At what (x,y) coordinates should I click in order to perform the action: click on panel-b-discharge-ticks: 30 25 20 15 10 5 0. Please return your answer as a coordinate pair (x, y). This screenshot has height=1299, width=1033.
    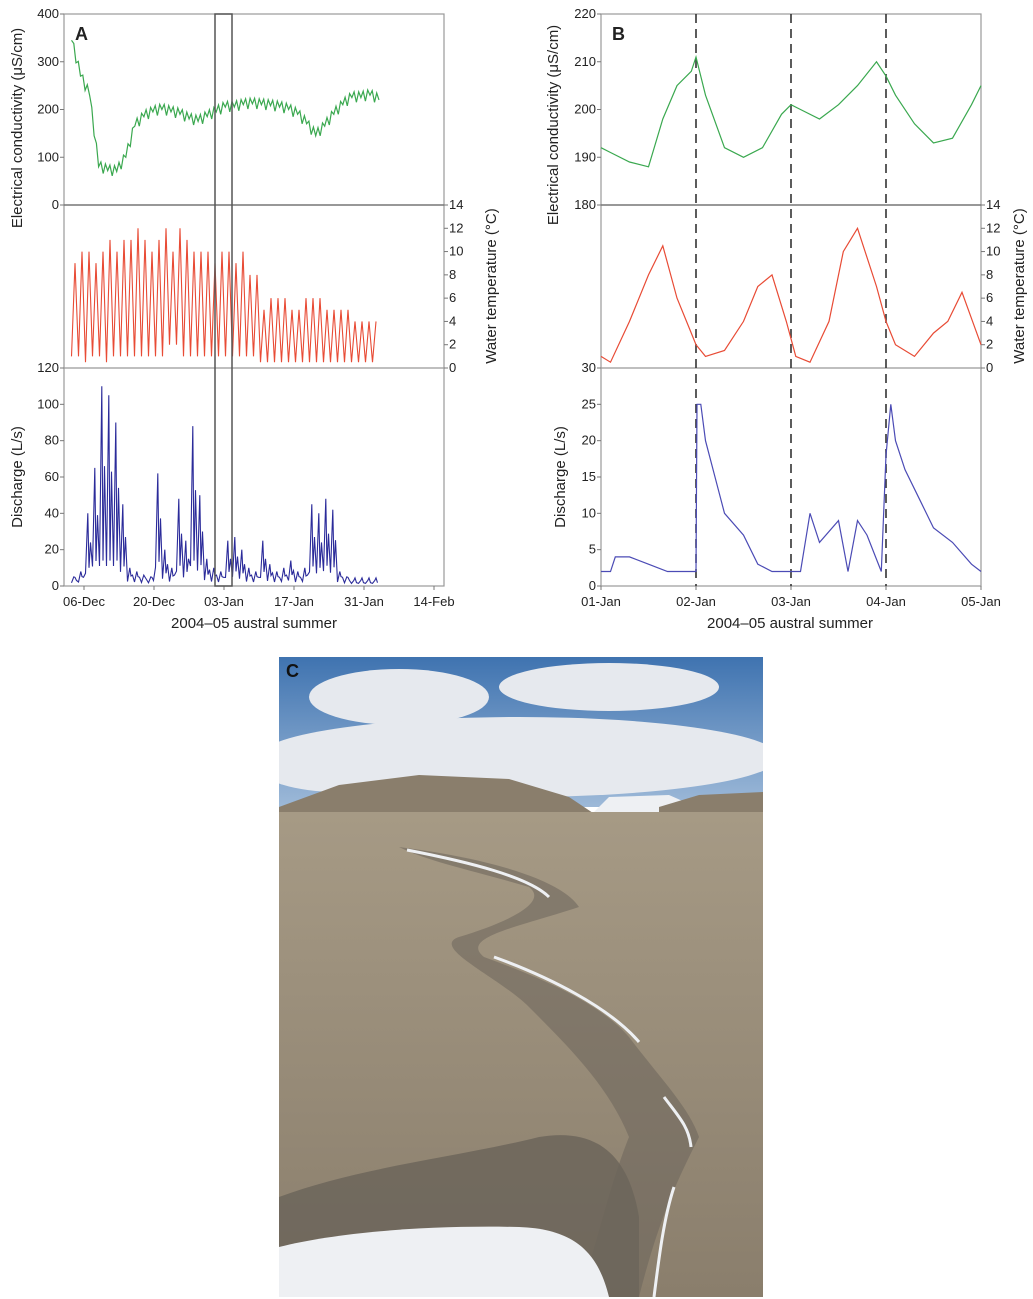
    Looking at the image, I should click on (591, 476).